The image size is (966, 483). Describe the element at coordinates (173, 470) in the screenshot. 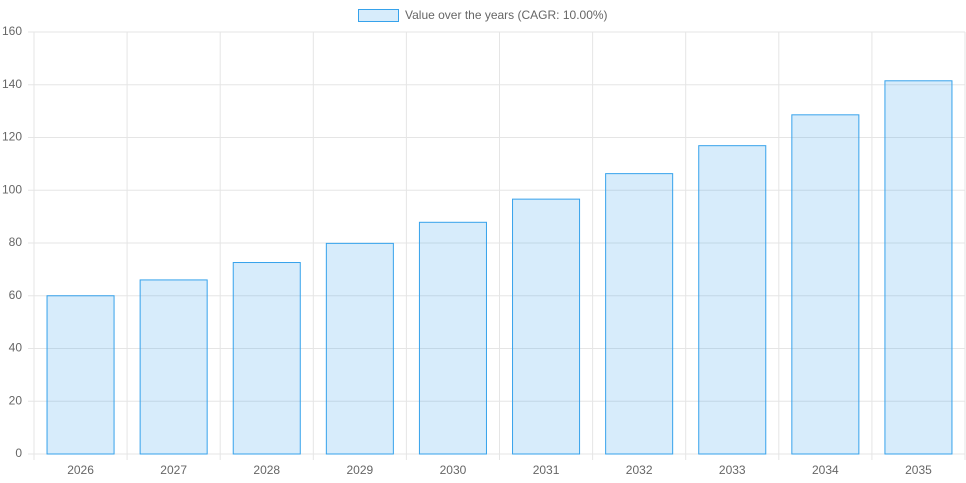

I see `x-tick-label: 2027` at that location.